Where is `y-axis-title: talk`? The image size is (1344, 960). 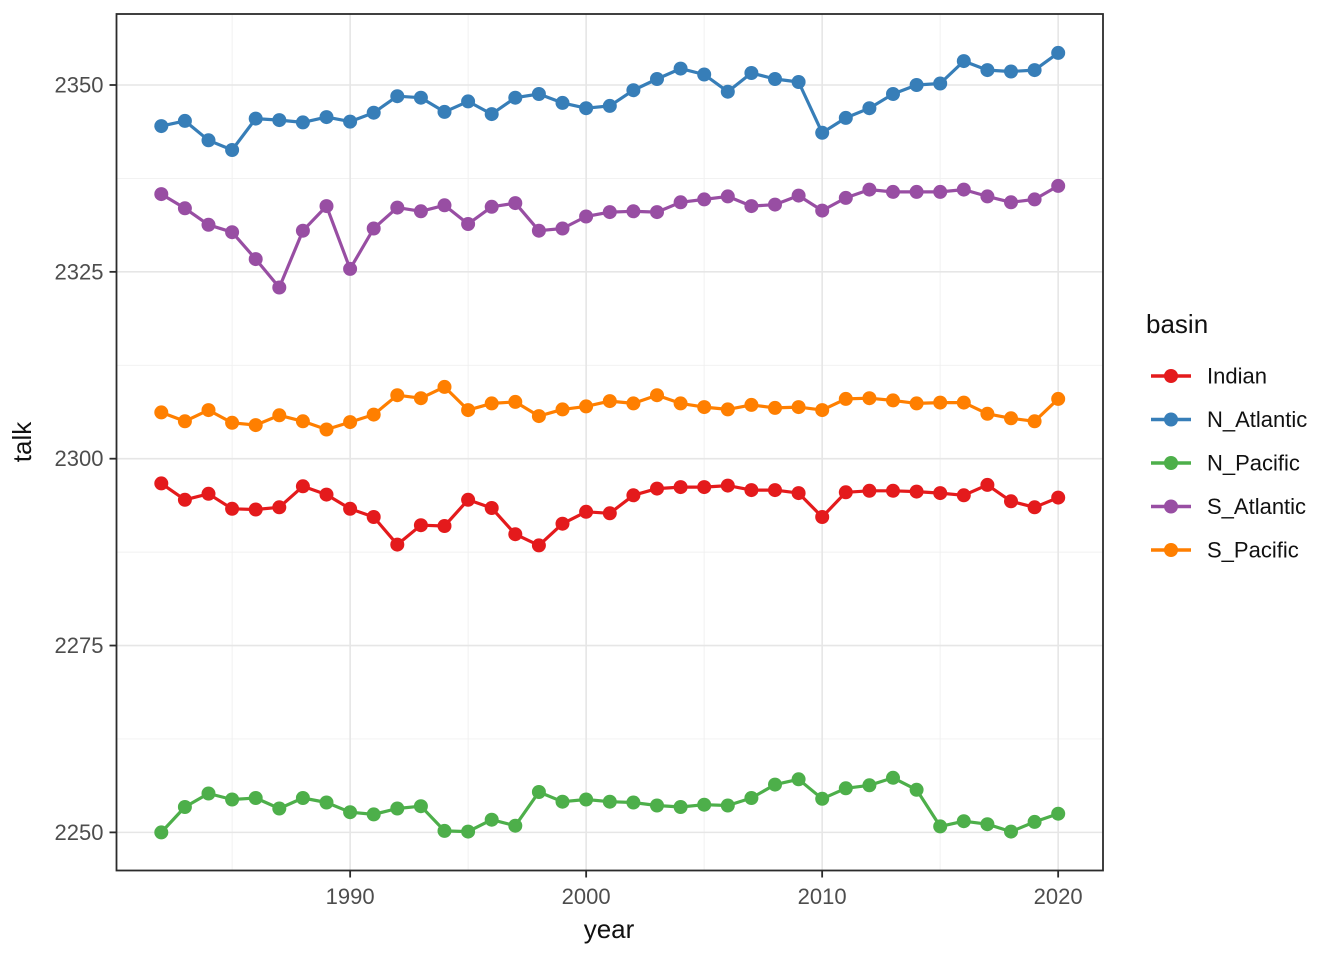 y-axis-title: talk is located at coordinates (22, 441).